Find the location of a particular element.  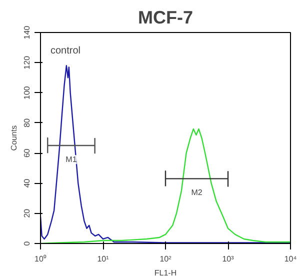

series-label: M1 is located at coordinates (72, 159).